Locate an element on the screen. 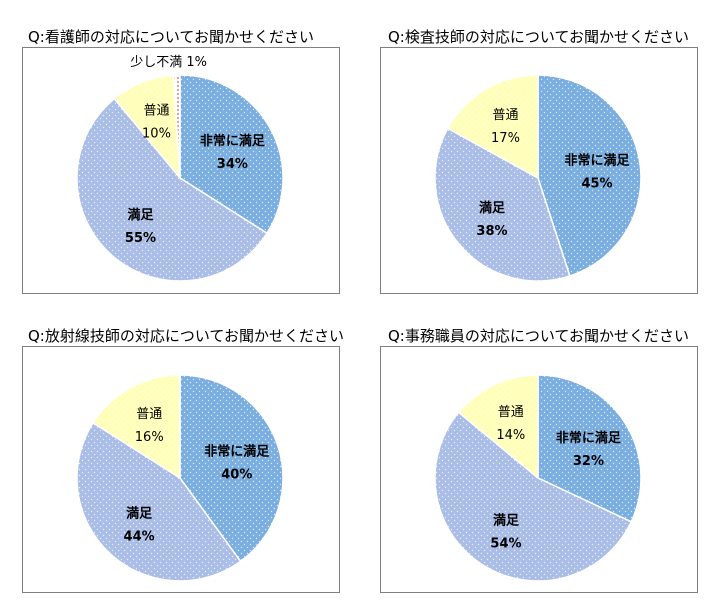 This screenshot has width=720, height=605. chart-4-title: Q:事務職員の対応についてお聞かせください is located at coordinates (538, 336).